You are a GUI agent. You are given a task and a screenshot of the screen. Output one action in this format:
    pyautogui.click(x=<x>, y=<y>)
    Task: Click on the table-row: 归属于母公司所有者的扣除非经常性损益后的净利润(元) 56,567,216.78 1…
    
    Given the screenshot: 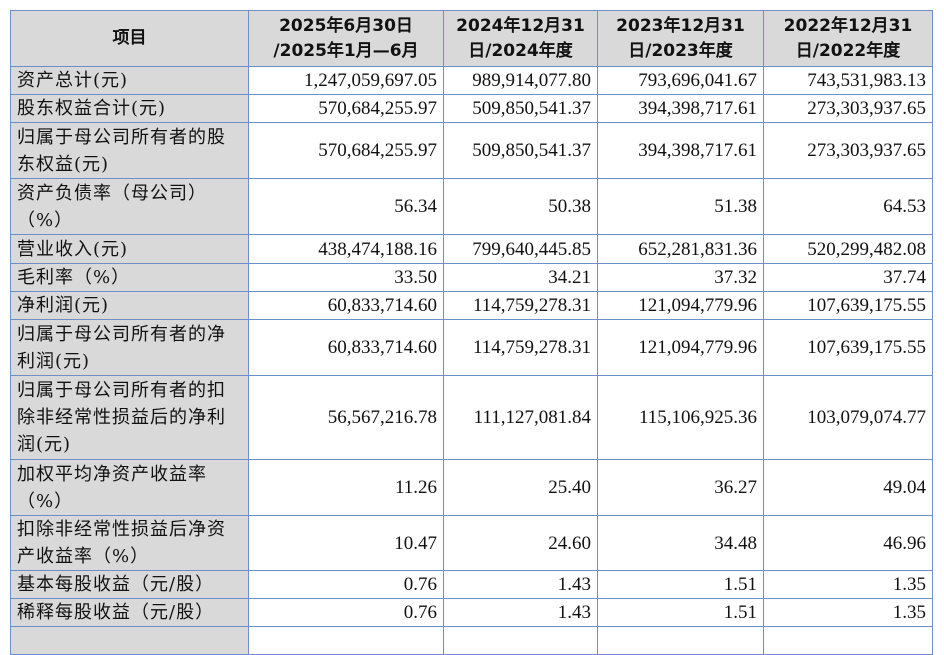 What is the action you would take?
    pyautogui.click(x=471, y=417)
    